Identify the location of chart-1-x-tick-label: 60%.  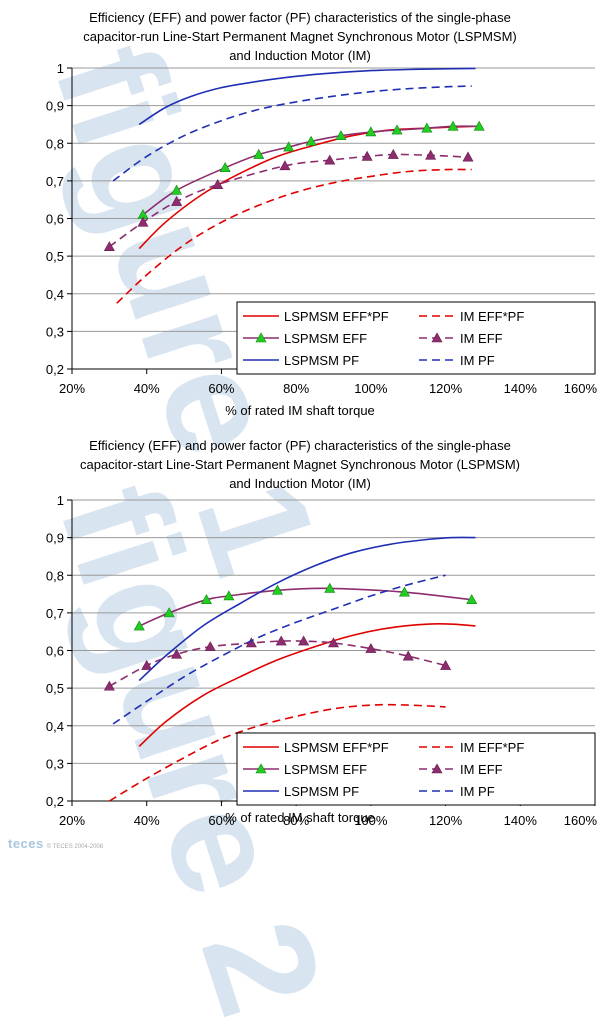
(221, 388).